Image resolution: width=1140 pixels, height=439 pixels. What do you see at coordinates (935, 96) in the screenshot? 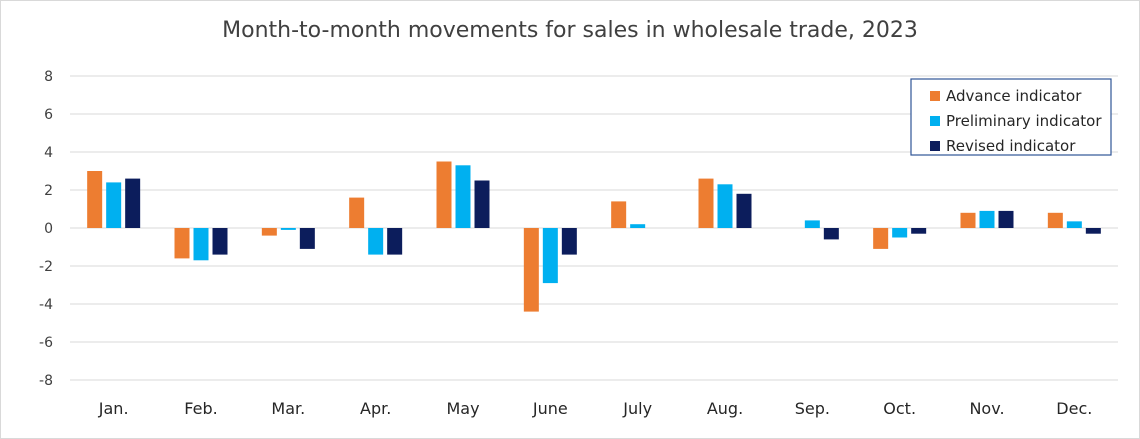
I see `legend-swatch-advance` at bounding box center [935, 96].